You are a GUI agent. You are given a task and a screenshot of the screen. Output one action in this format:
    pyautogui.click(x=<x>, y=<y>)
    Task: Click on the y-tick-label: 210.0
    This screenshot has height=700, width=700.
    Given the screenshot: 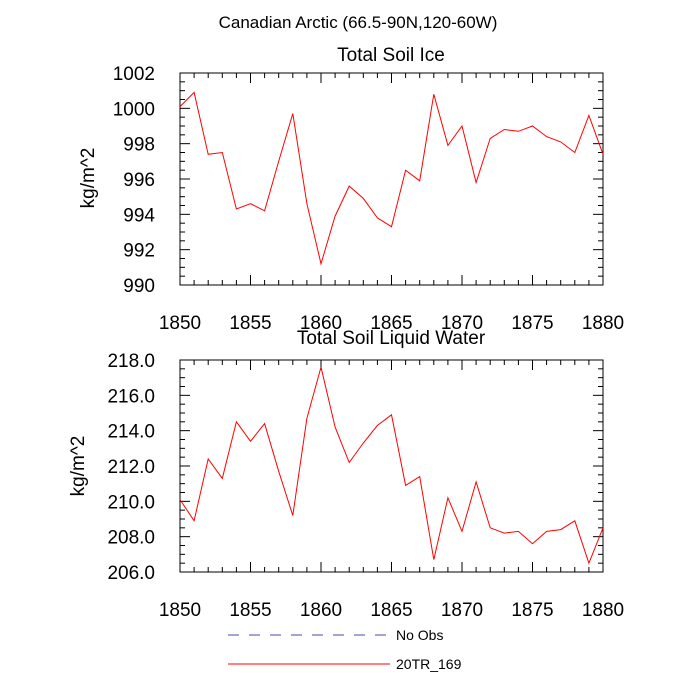 What is the action you would take?
    pyautogui.click(x=131, y=502)
    